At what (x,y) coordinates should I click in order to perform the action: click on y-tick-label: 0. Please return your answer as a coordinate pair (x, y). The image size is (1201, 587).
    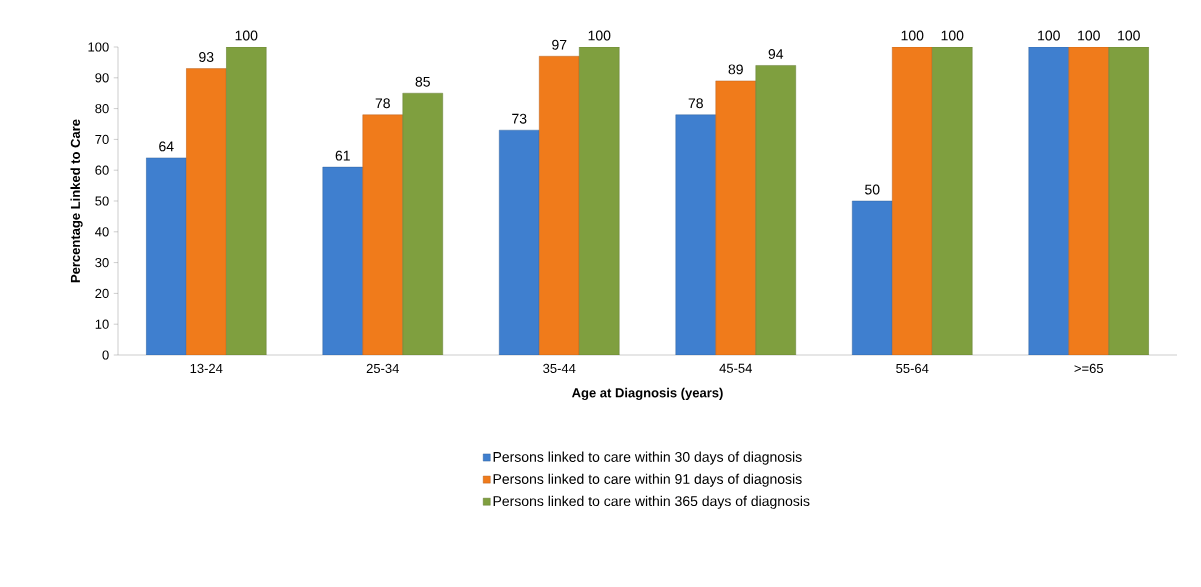
    Looking at the image, I should click on (105, 355).